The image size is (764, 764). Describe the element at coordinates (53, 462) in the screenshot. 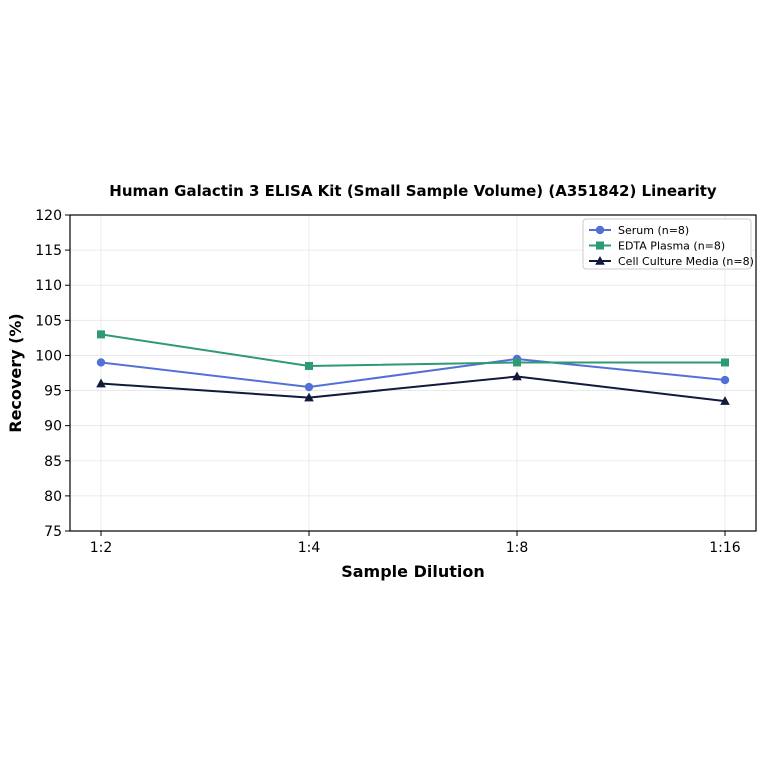

I see `y-tick-label: 85` at that location.